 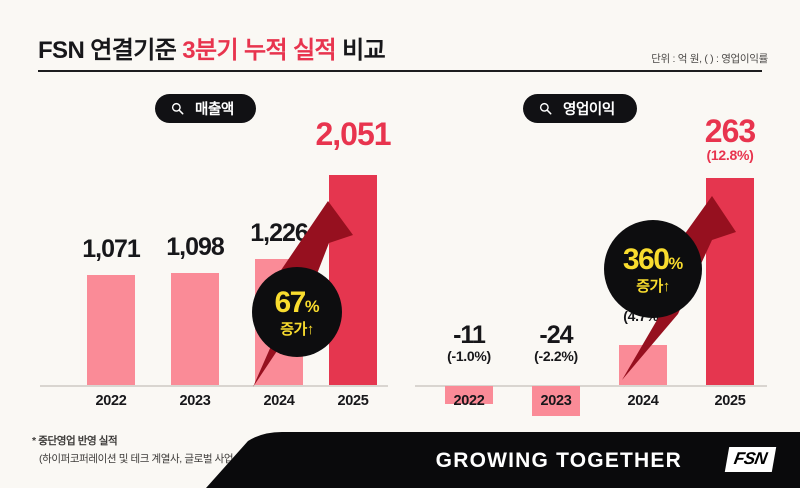 What do you see at coordinates (591, 386) in the screenshot?
I see `chart-profit-baseline` at bounding box center [591, 386].